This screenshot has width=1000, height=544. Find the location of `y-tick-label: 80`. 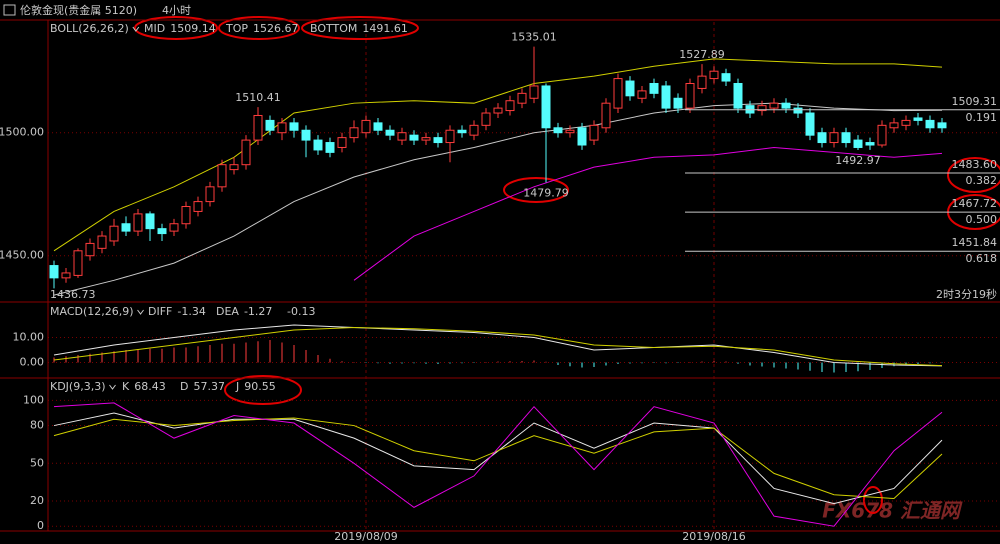

y-tick-label: 80 is located at coordinates (37, 425).